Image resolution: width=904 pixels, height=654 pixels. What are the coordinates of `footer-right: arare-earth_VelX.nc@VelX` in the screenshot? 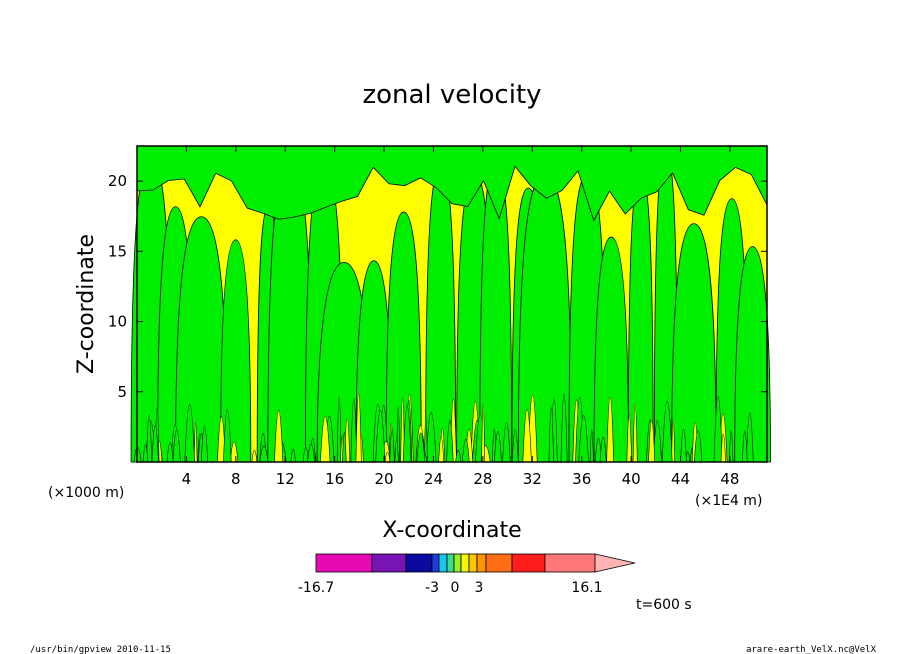 It's located at (811, 649).